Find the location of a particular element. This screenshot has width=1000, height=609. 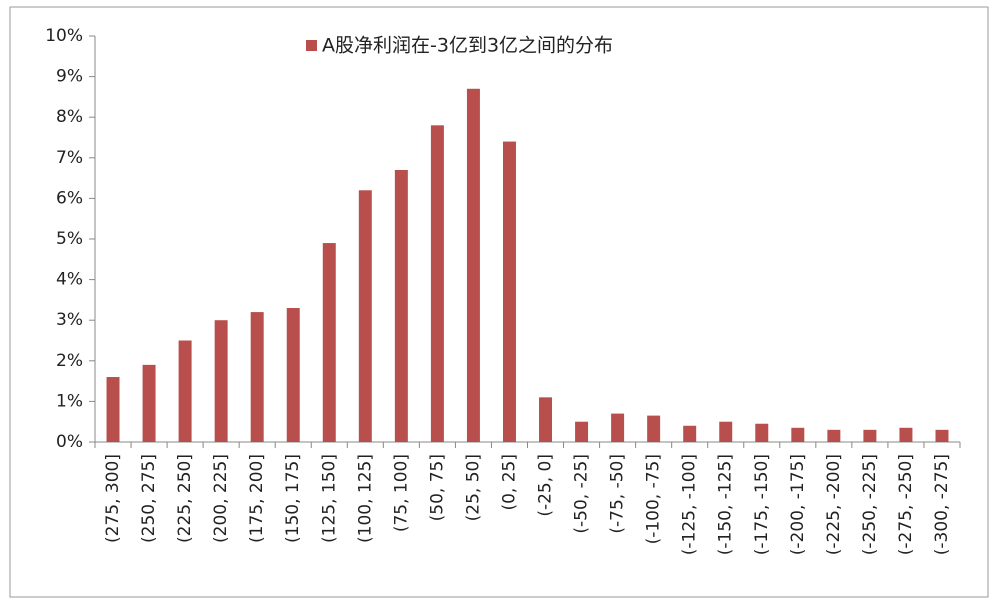

y-tick-label: 2% is located at coordinates (69, 361).